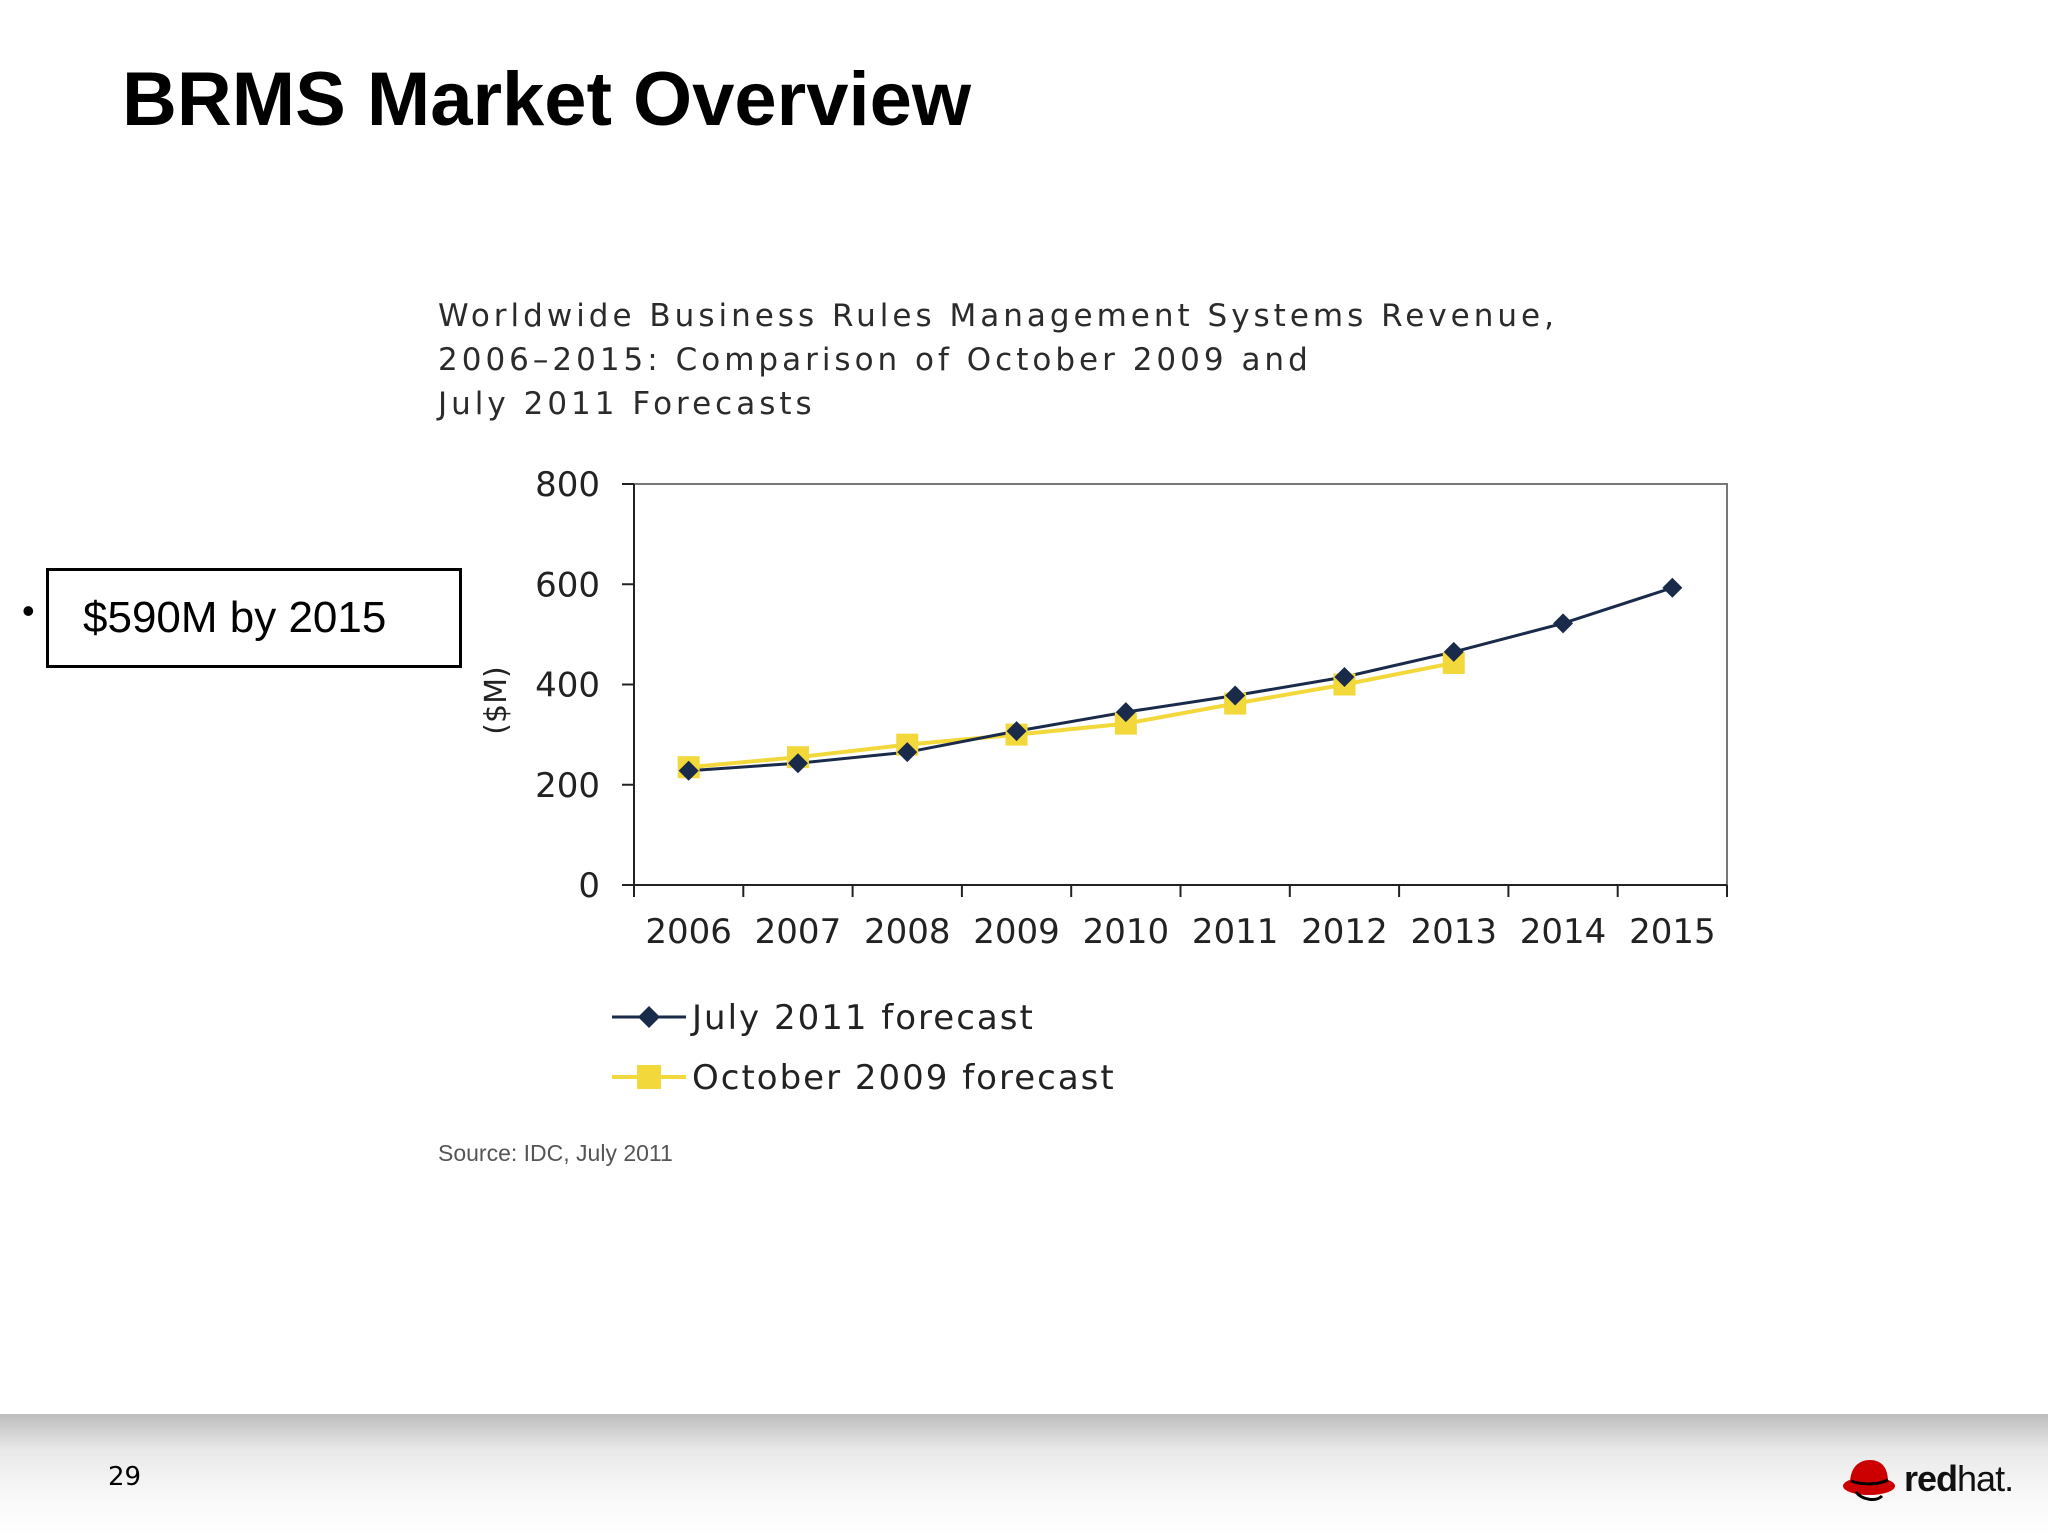  What do you see at coordinates (496, 700) in the screenshot?
I see `y-axis-label: ($M)` at bounding box center [496, 700].